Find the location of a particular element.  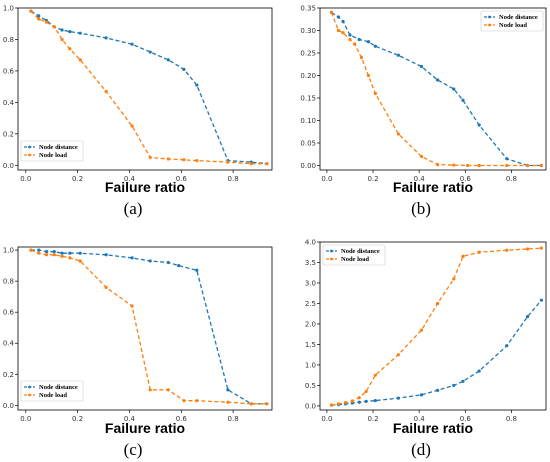

y-tick-label: 0.5 is located at coordinates (310, 386).